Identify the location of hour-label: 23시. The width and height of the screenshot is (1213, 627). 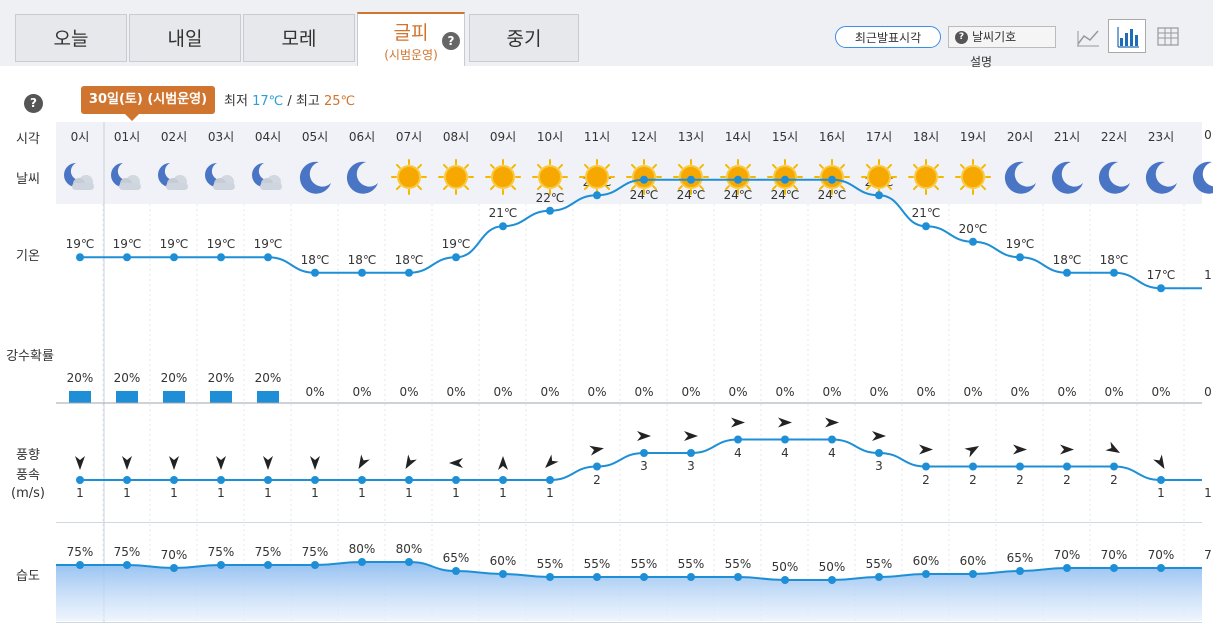
(1161, 137).